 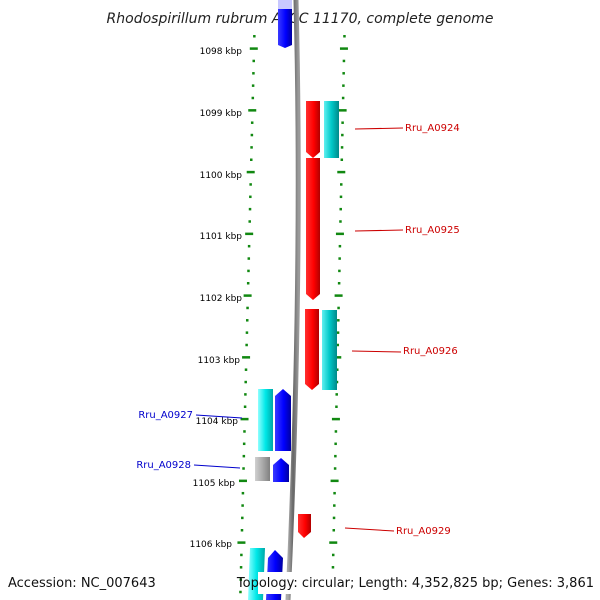 I want to click on gene-label-reverse: Rru_A0928, so click(x=163, y=465).